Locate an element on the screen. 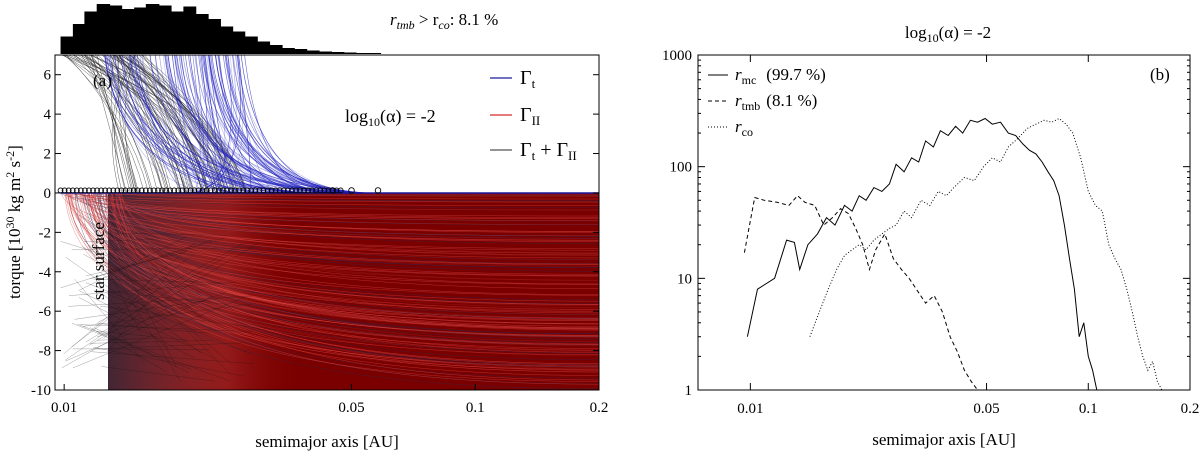 This screenshot has height=460, width=1200. histogram is located at coordinates (221, 29).